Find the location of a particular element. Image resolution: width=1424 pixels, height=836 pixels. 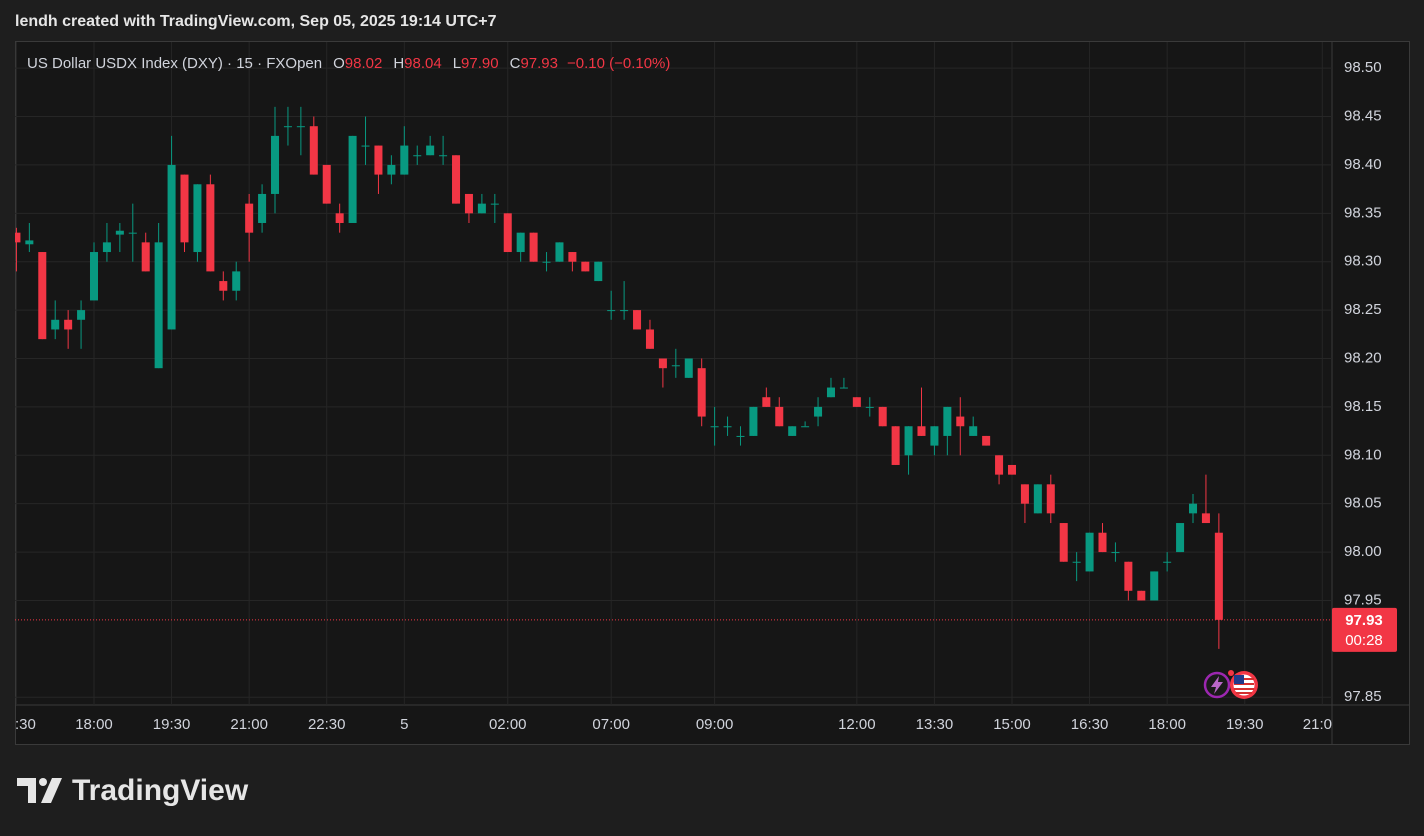

legend-item: O is located at coordinates (339, 63).